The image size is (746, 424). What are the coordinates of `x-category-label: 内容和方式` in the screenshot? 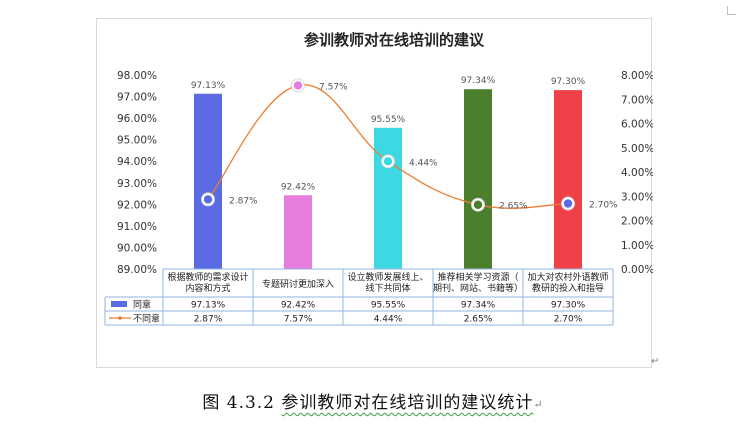 It's located at (207, 288).